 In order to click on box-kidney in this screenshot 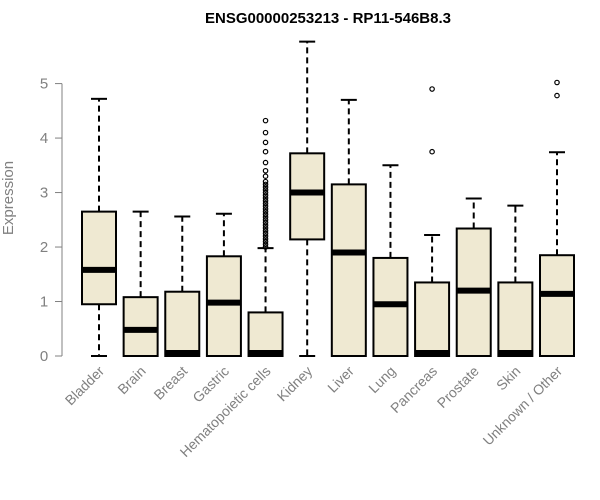, I will do `click(307, 198)`.